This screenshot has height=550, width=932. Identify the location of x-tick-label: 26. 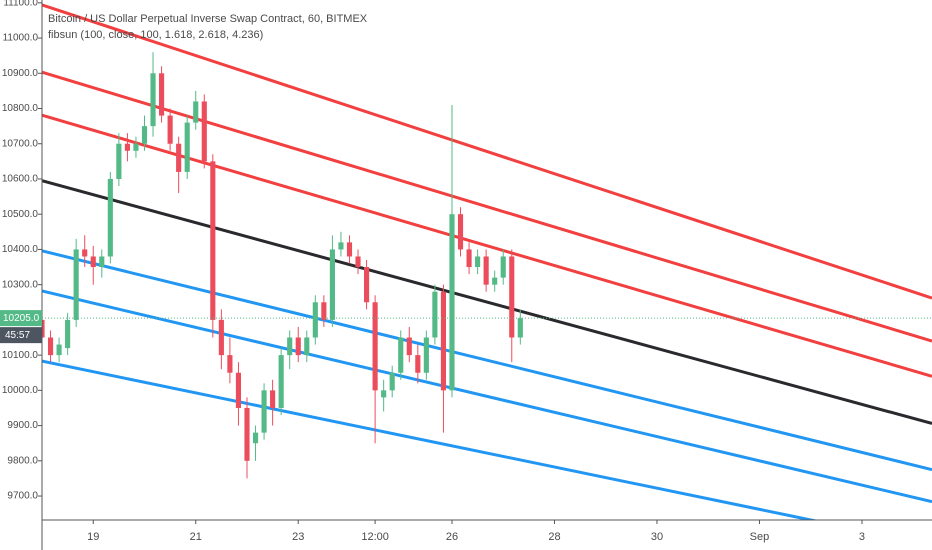
(452, 537).